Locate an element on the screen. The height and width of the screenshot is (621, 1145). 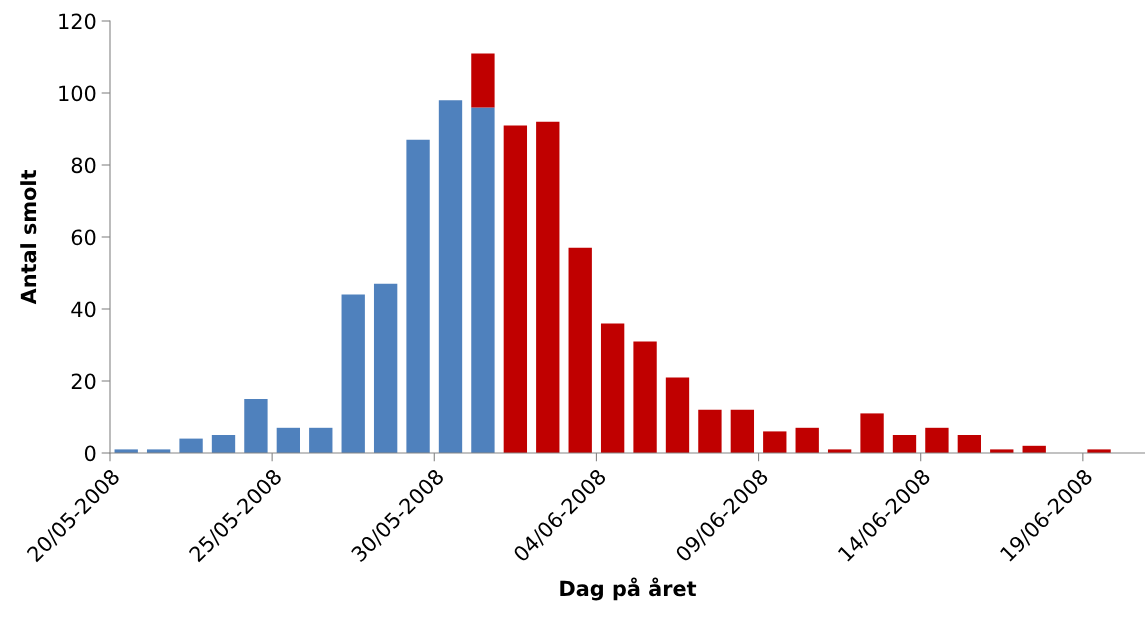
y-tick-label: 40 is located at coordinates (83, 309).